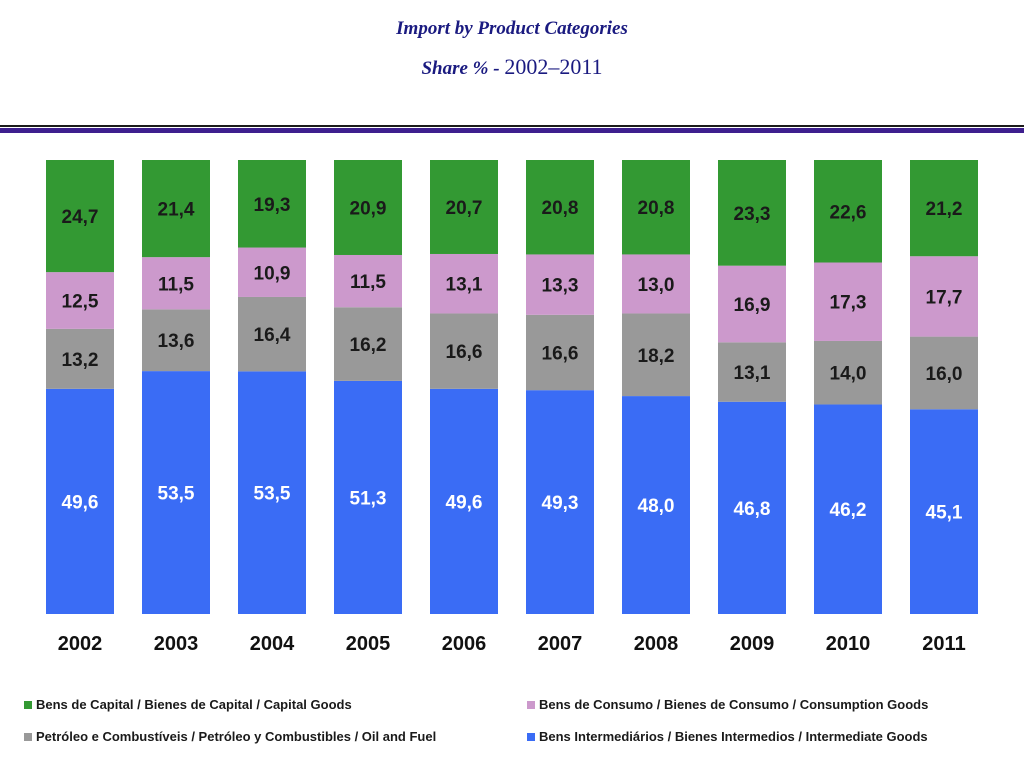 The image size is (1024, 768). What do you see at coordinates (531, 736) in the screenshot?
I see `legend-swatch-intermediate-goods` at bounding box center [531, 736].